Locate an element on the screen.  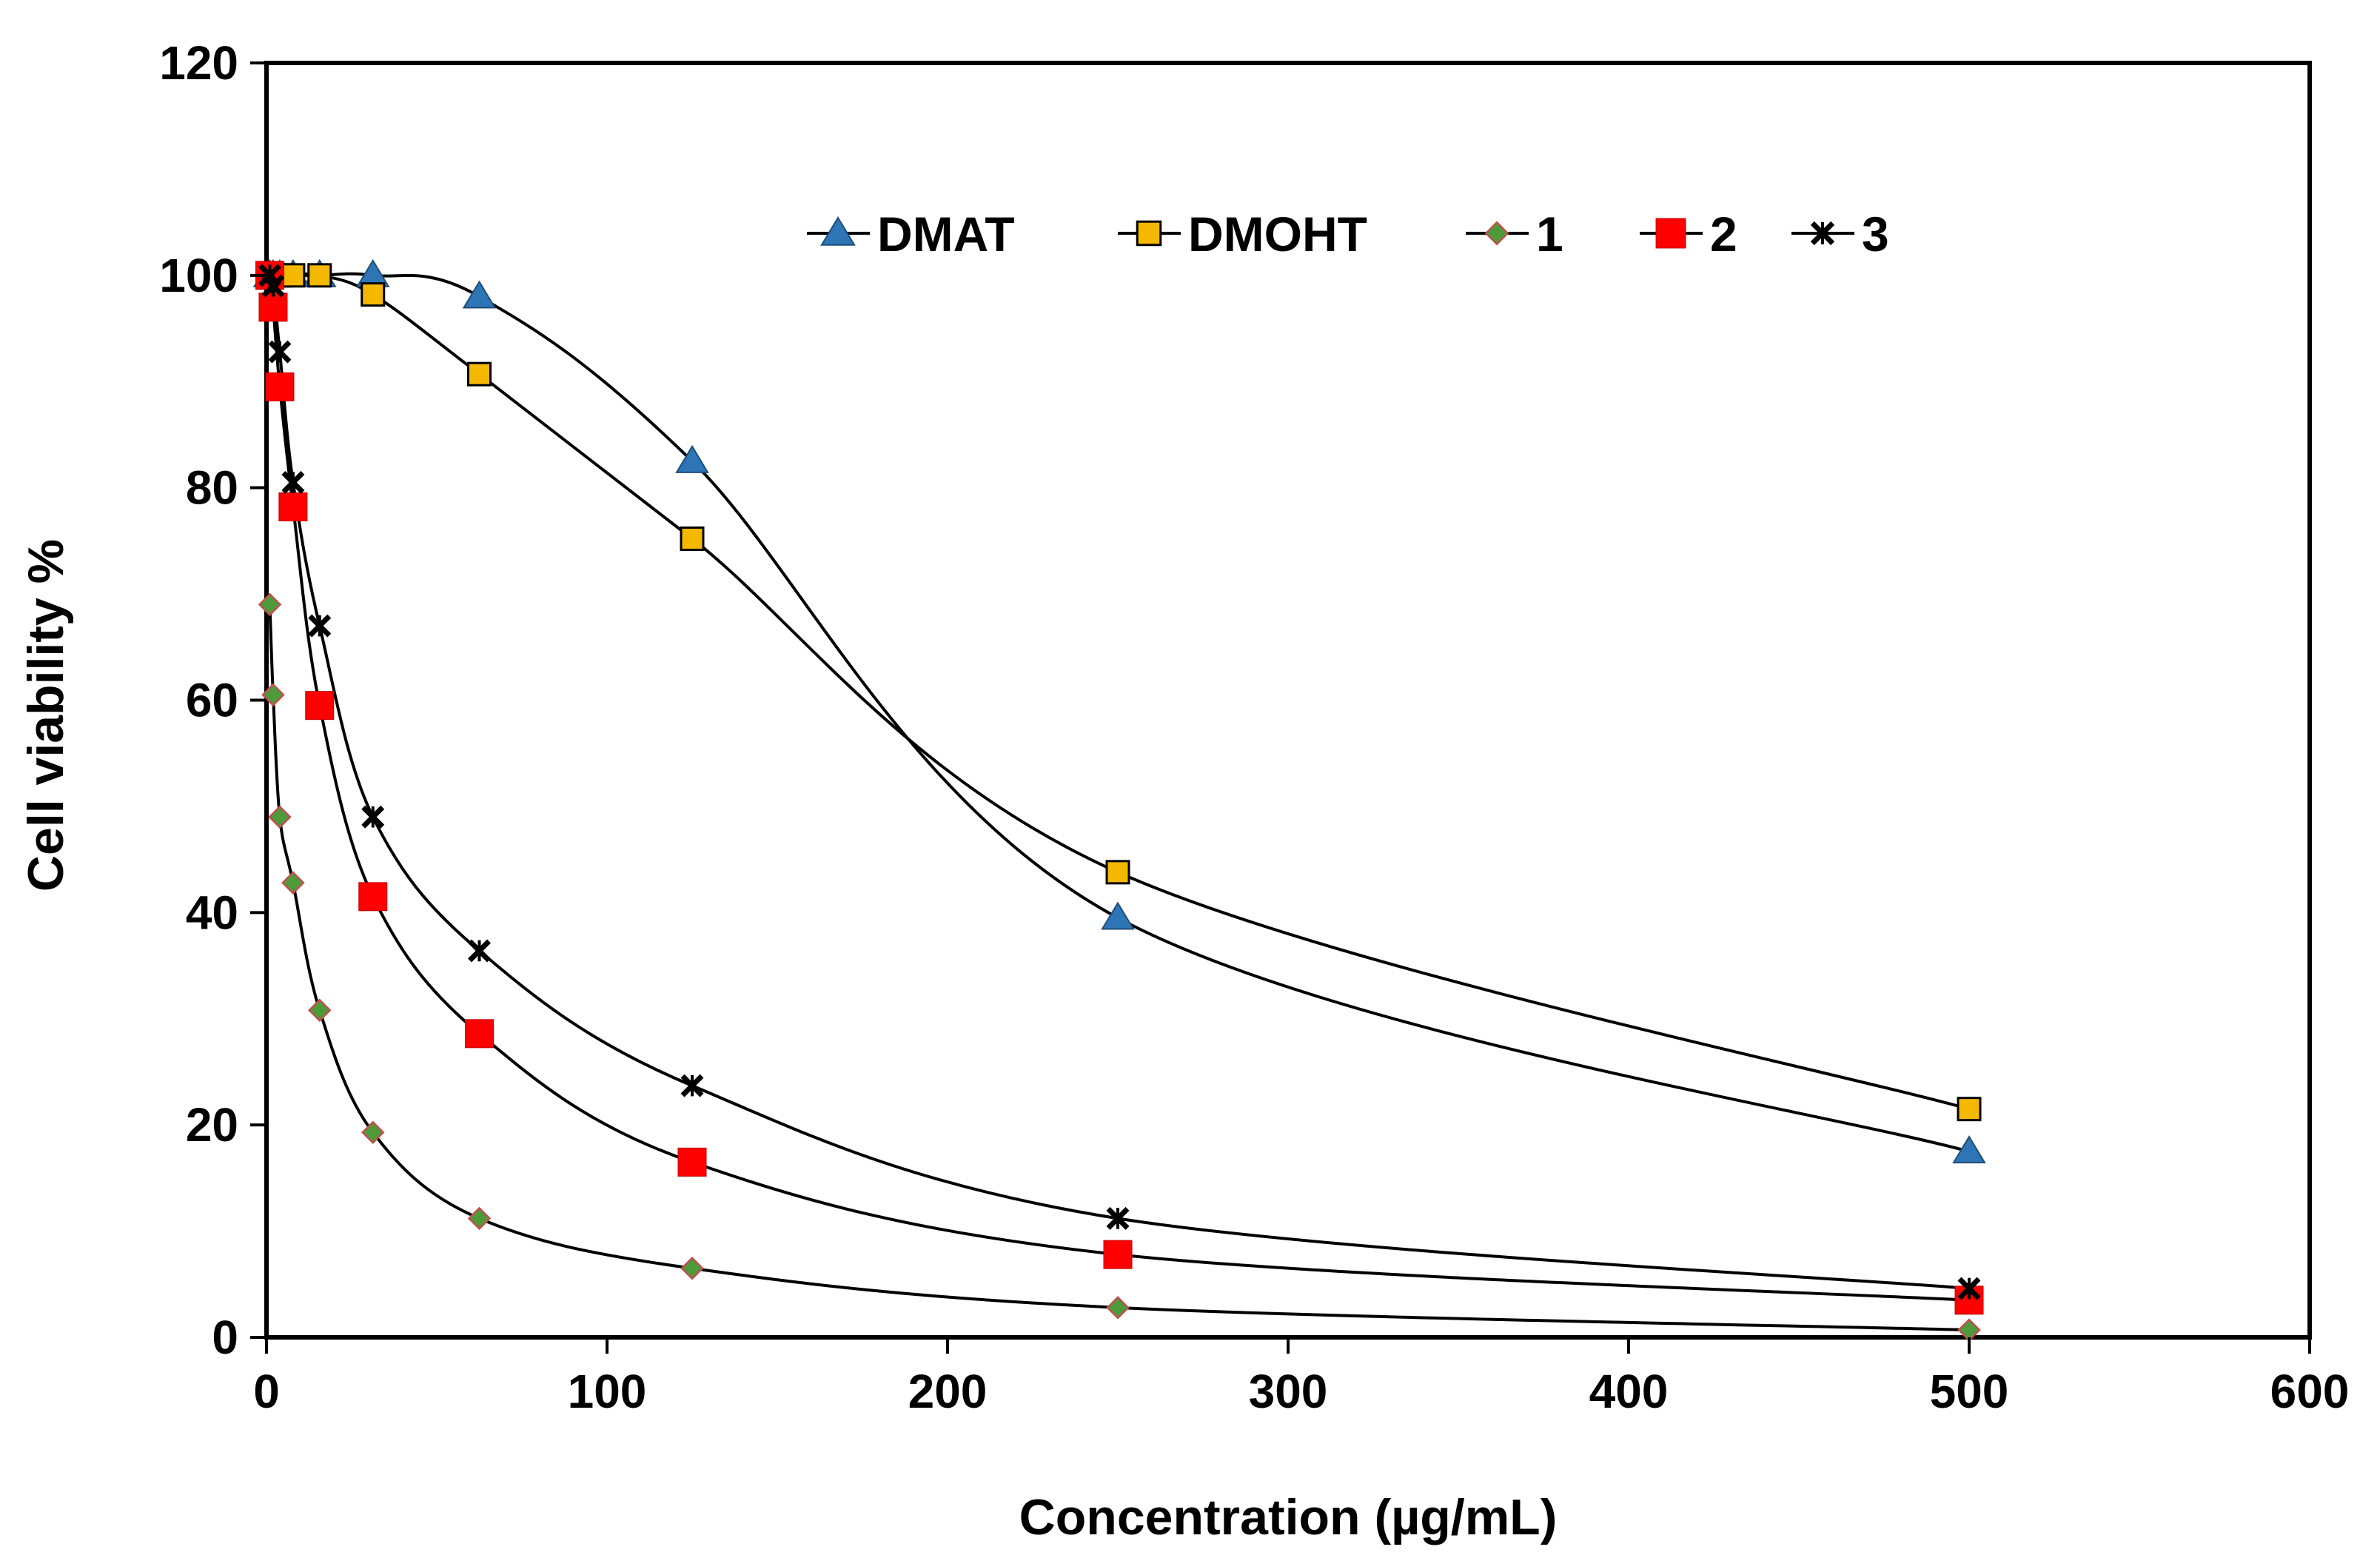
y-tick-label: 0 is located at coordinates (225, 1337).